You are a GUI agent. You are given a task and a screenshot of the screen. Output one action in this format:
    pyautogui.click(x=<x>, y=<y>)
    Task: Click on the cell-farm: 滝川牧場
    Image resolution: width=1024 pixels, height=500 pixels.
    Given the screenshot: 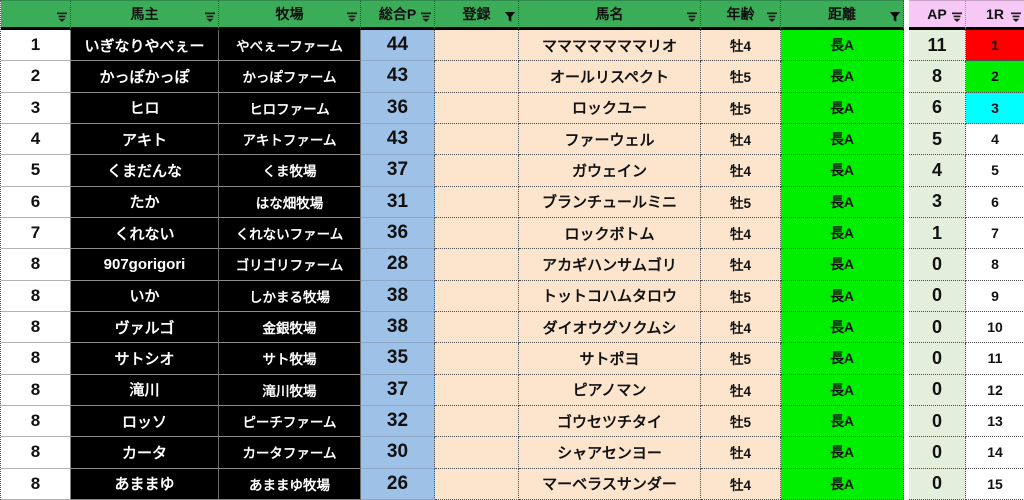 What is the action you would take?
    pyautogui.click(x=290, y=390)
    